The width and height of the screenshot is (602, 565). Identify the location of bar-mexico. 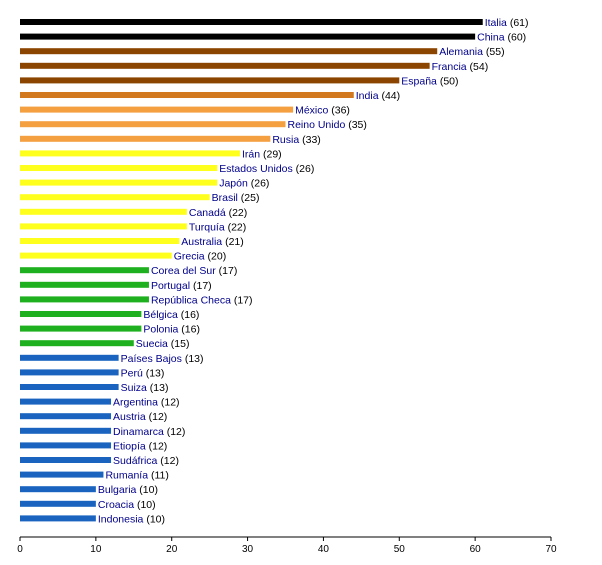
(157, 109).